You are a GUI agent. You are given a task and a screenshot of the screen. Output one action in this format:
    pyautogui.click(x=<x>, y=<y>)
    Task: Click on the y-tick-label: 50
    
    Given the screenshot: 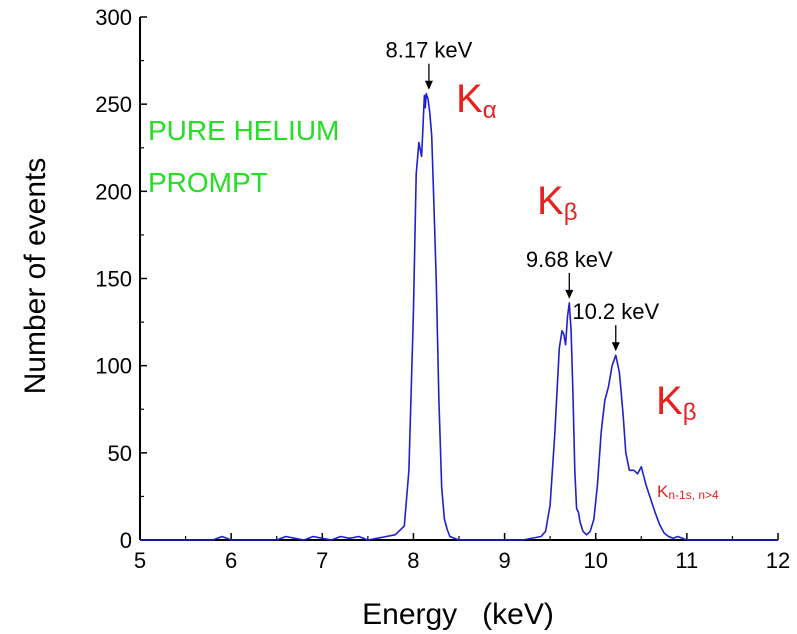 What is the action you would take?
    pyautogui.click(x=120, y=453)
    